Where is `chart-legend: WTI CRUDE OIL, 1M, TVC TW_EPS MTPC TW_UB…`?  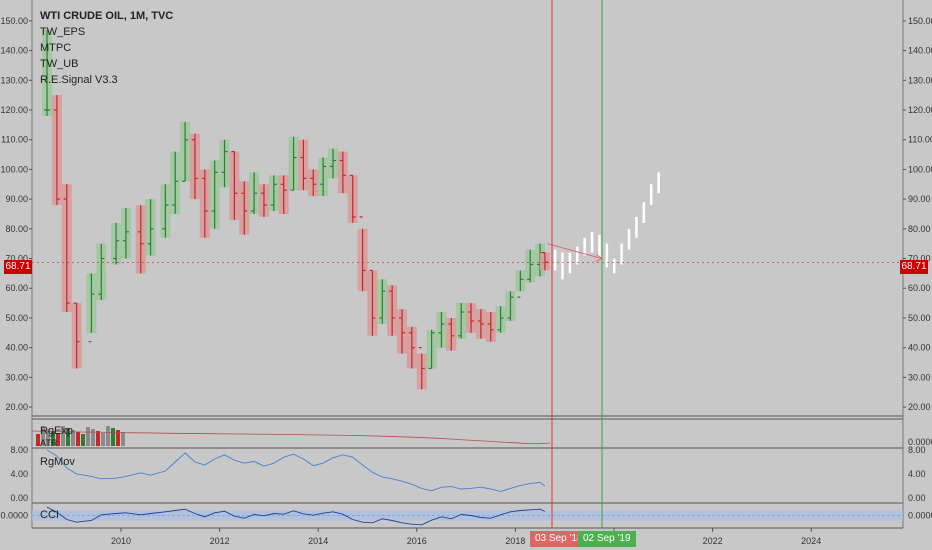
chart-legend: WTI CRUDE OIL, 1M, TVC TW_EPS MTPC TW_UB… is located at coordinates (106, 48).